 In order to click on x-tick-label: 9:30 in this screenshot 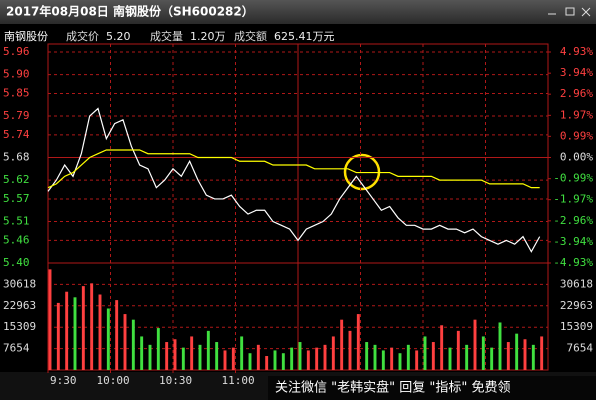, I will do `click(63, 380)`.